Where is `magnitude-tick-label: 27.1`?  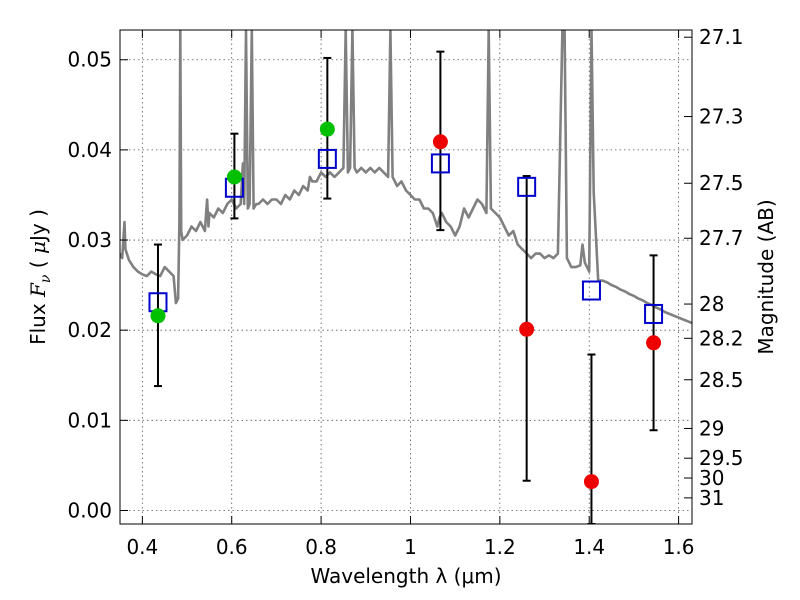
magnitude-tick-label: 27.1 is located at coordinates (721, 37).